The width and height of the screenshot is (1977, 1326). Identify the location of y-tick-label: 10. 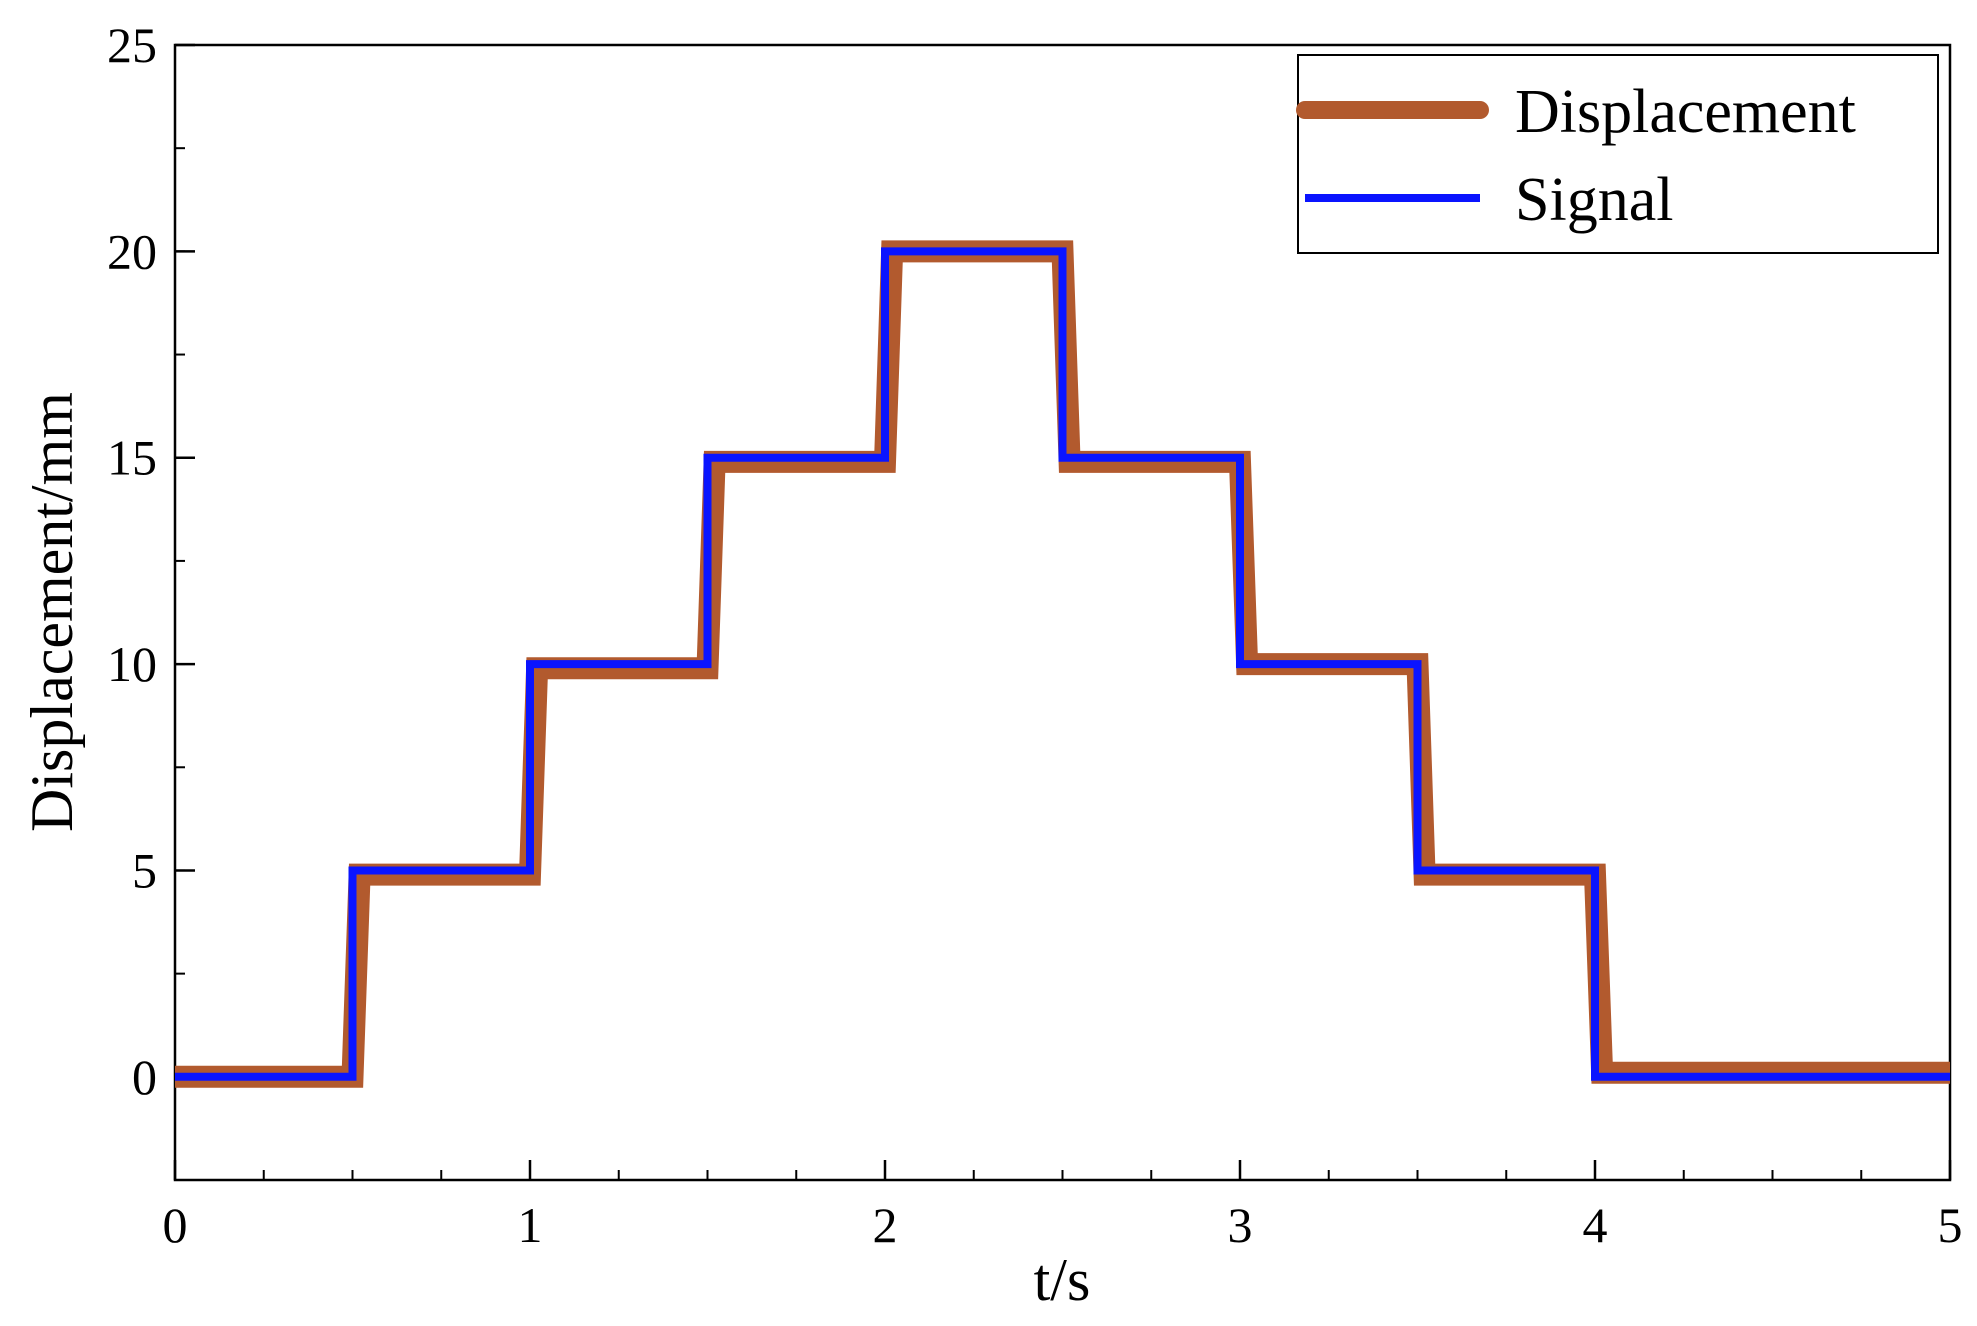
(132, 664).